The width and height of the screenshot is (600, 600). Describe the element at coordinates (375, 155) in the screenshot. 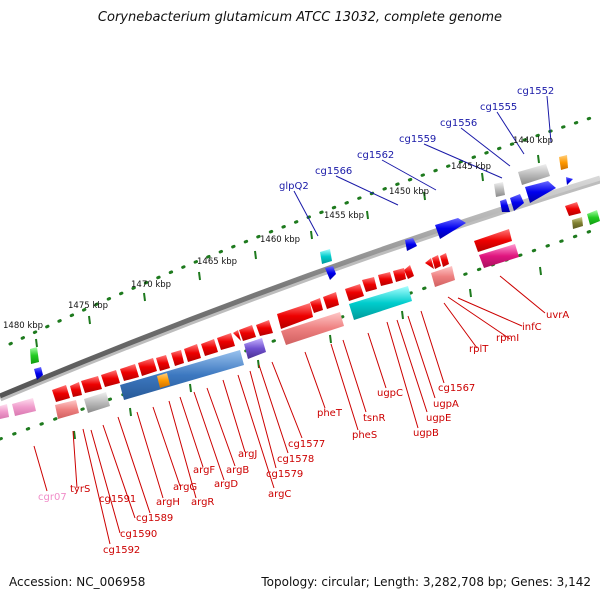

I see `gene-label: cg1562` at that location.